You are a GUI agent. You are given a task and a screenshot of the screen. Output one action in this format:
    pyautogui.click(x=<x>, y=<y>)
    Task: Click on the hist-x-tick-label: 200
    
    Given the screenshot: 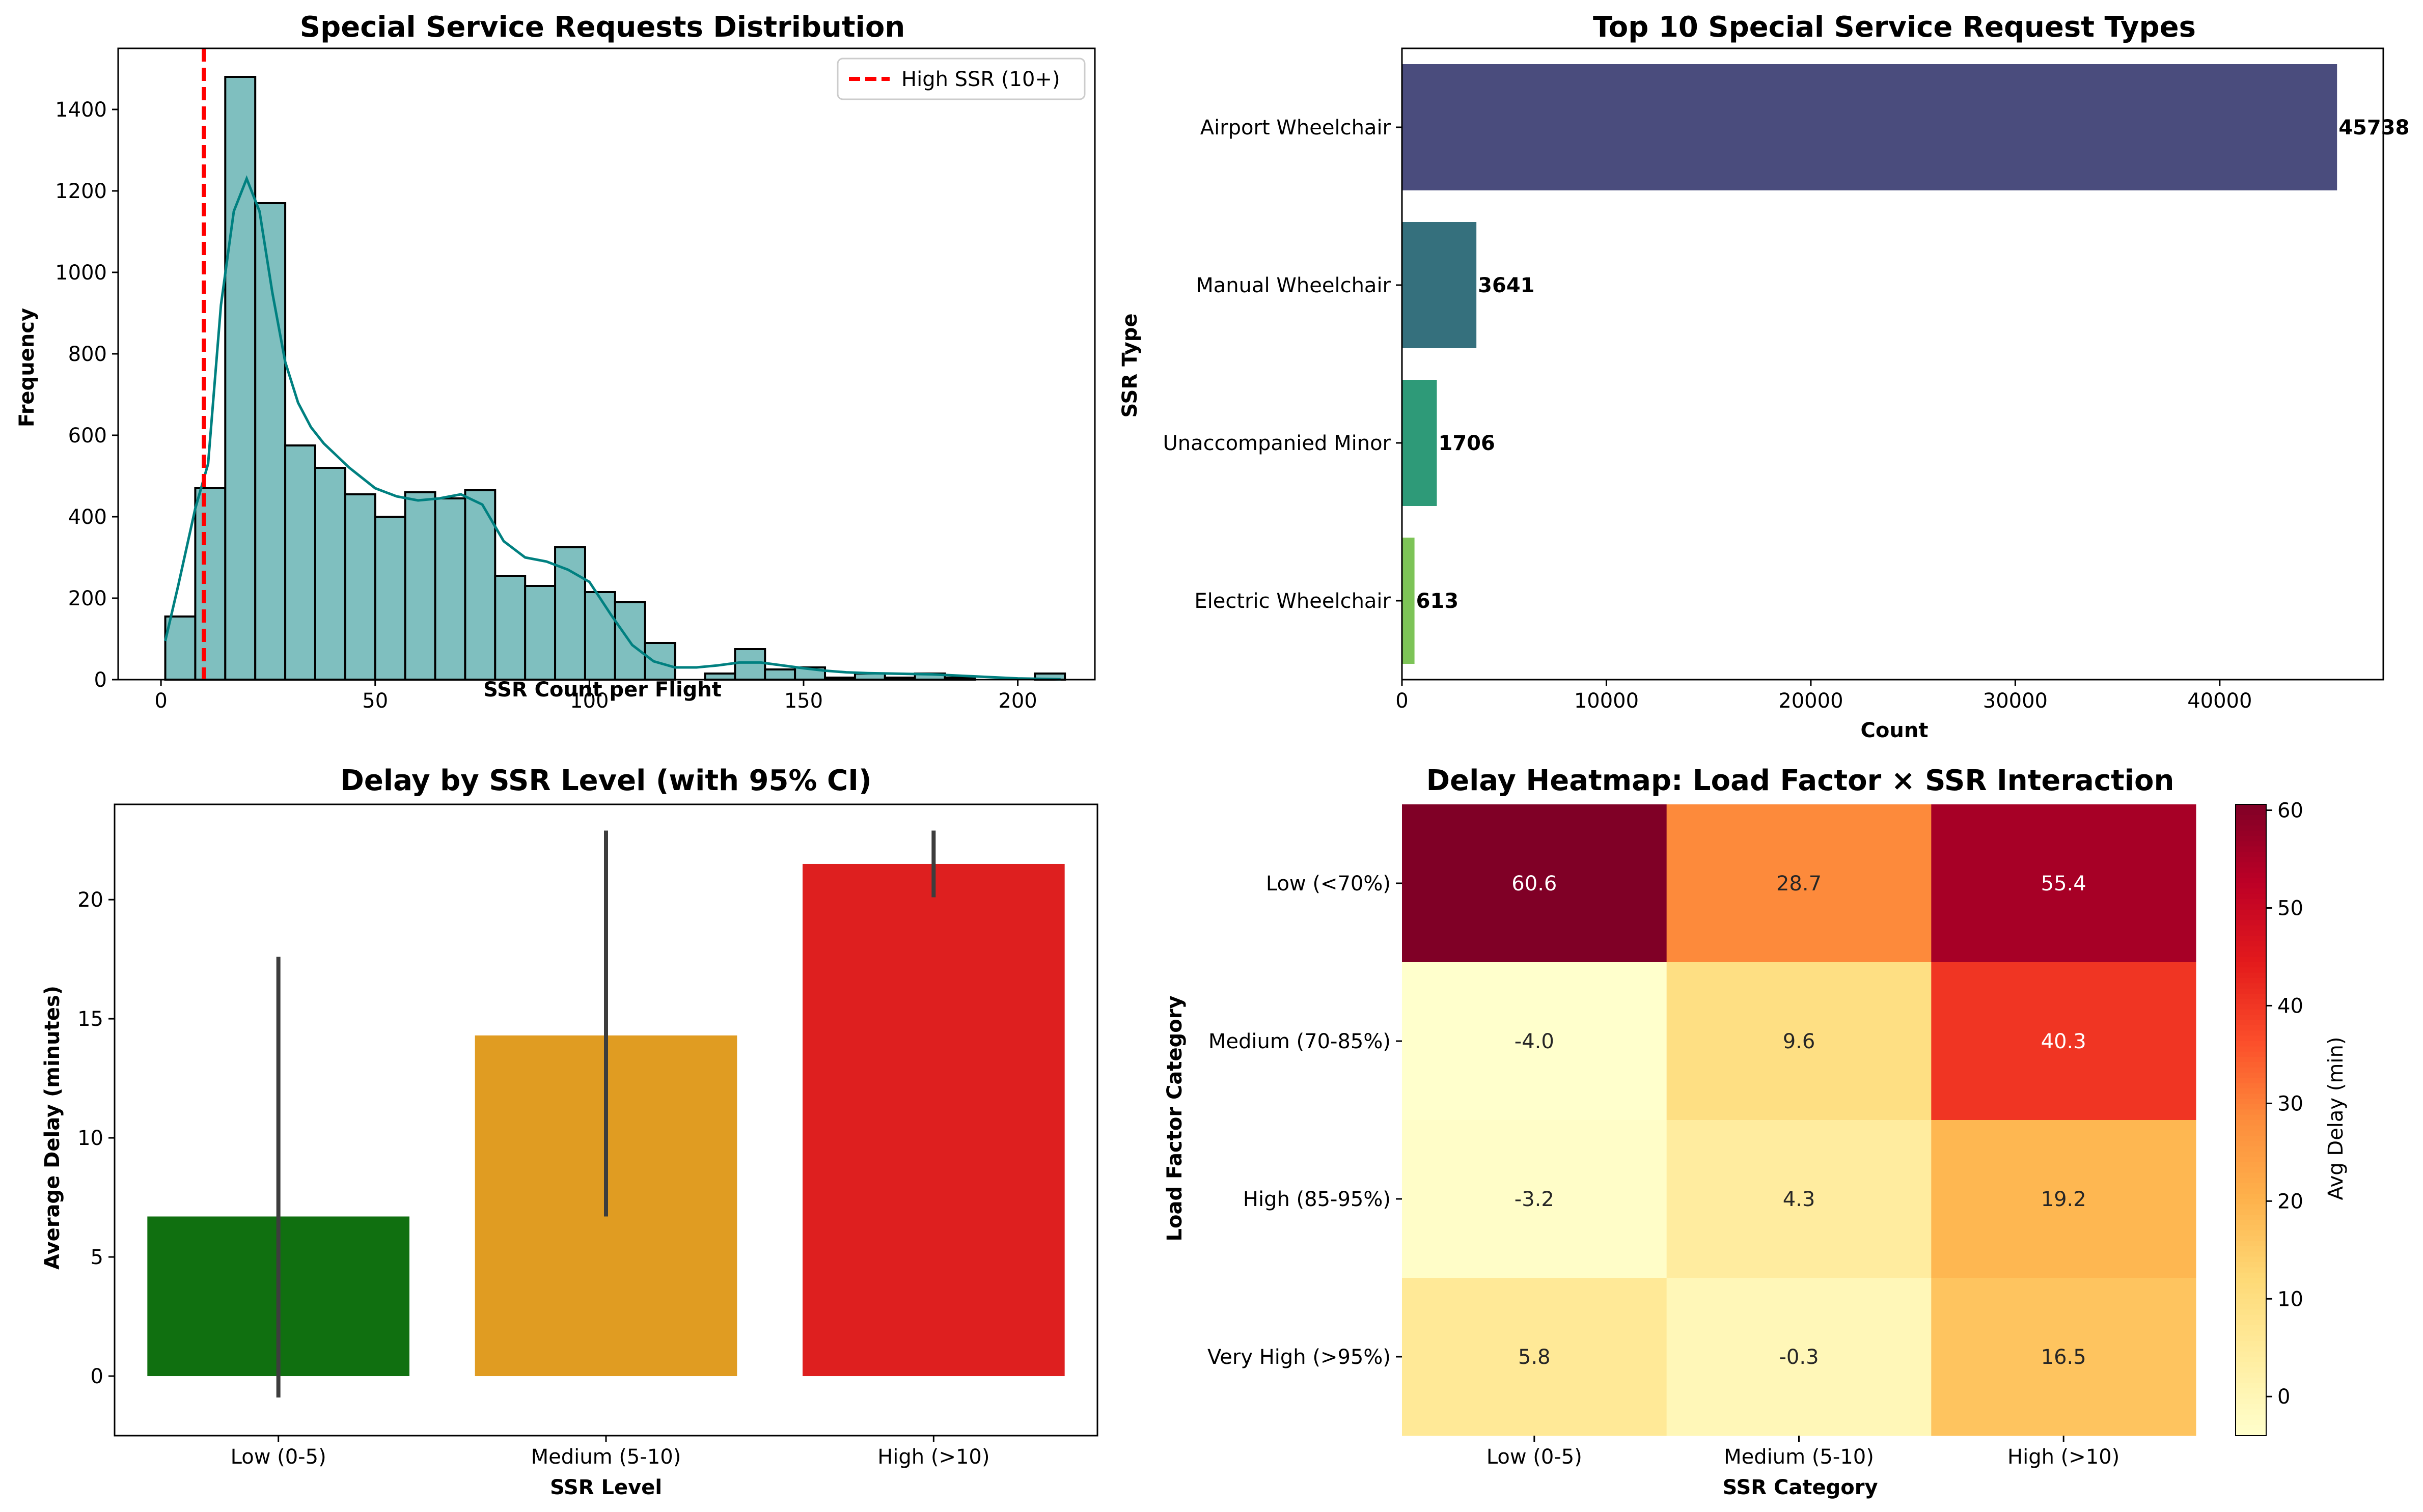 What is the action you would take?
    pyautogui.click(x=1017, y=701)
    